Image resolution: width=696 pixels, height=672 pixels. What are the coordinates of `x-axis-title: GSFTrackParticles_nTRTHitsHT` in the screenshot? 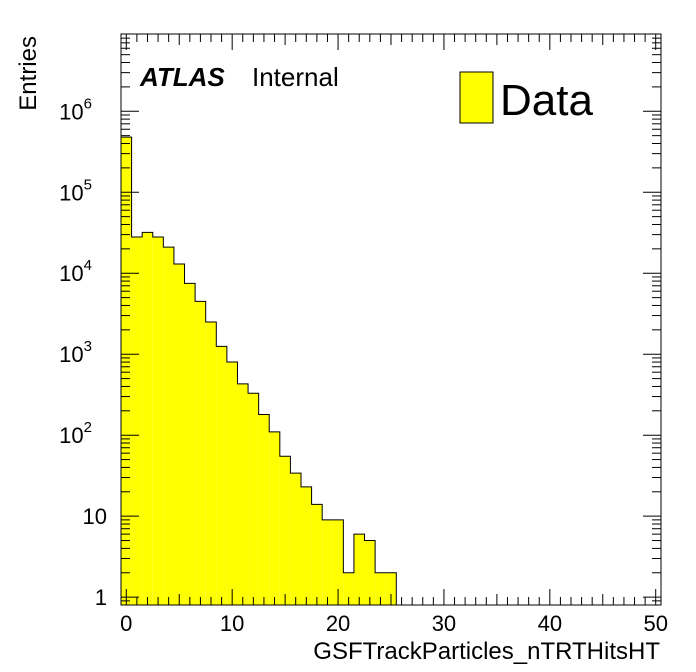 It's located at (486, 651).